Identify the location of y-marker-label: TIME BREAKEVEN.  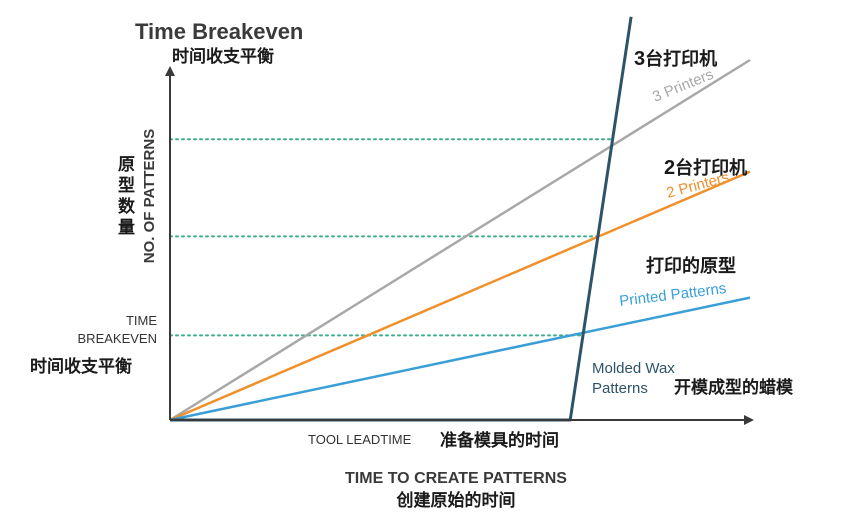
(118, 329).